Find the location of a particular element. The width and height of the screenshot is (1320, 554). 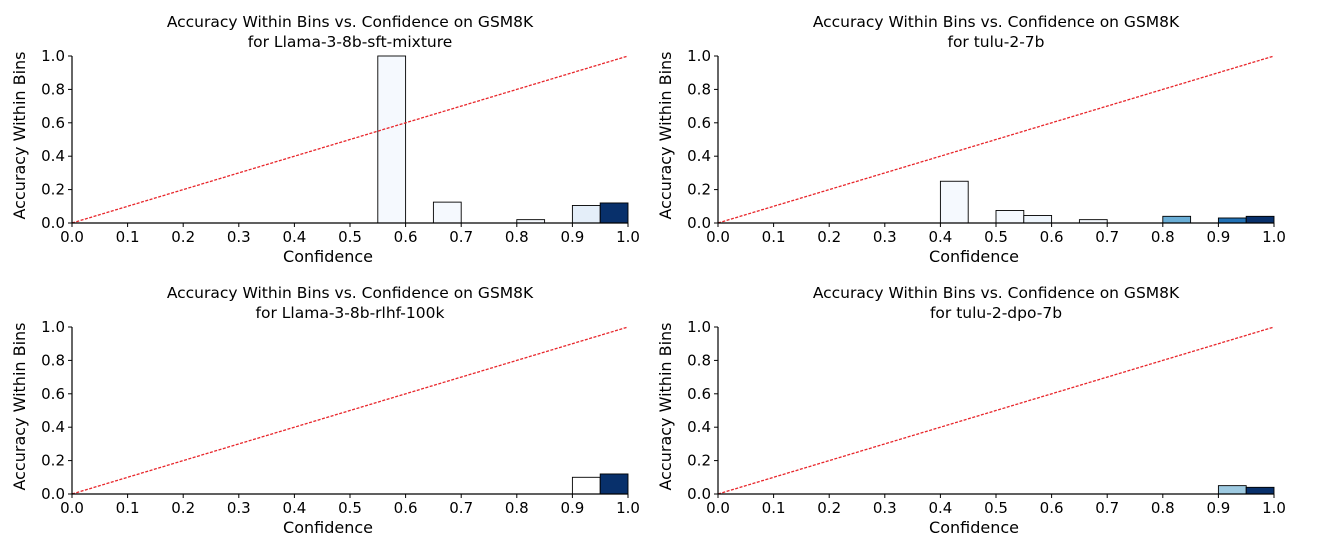

chart-subtitle: for Llama-3-8b-rlhf-100k is located at coordinates (350, 313).